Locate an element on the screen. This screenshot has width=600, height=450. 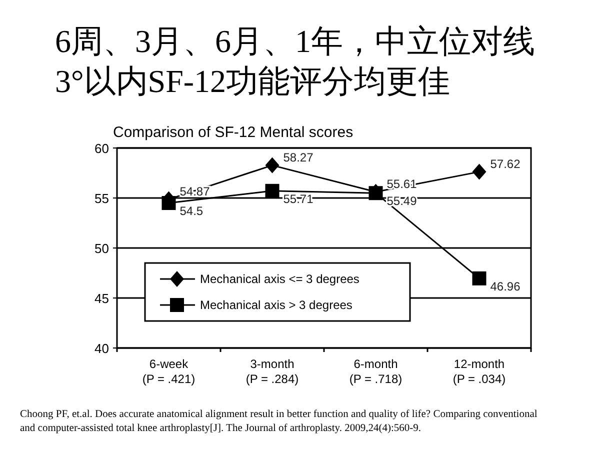
x-tick-label: 6-week (P = .421) is located at coordinates (169, 371).